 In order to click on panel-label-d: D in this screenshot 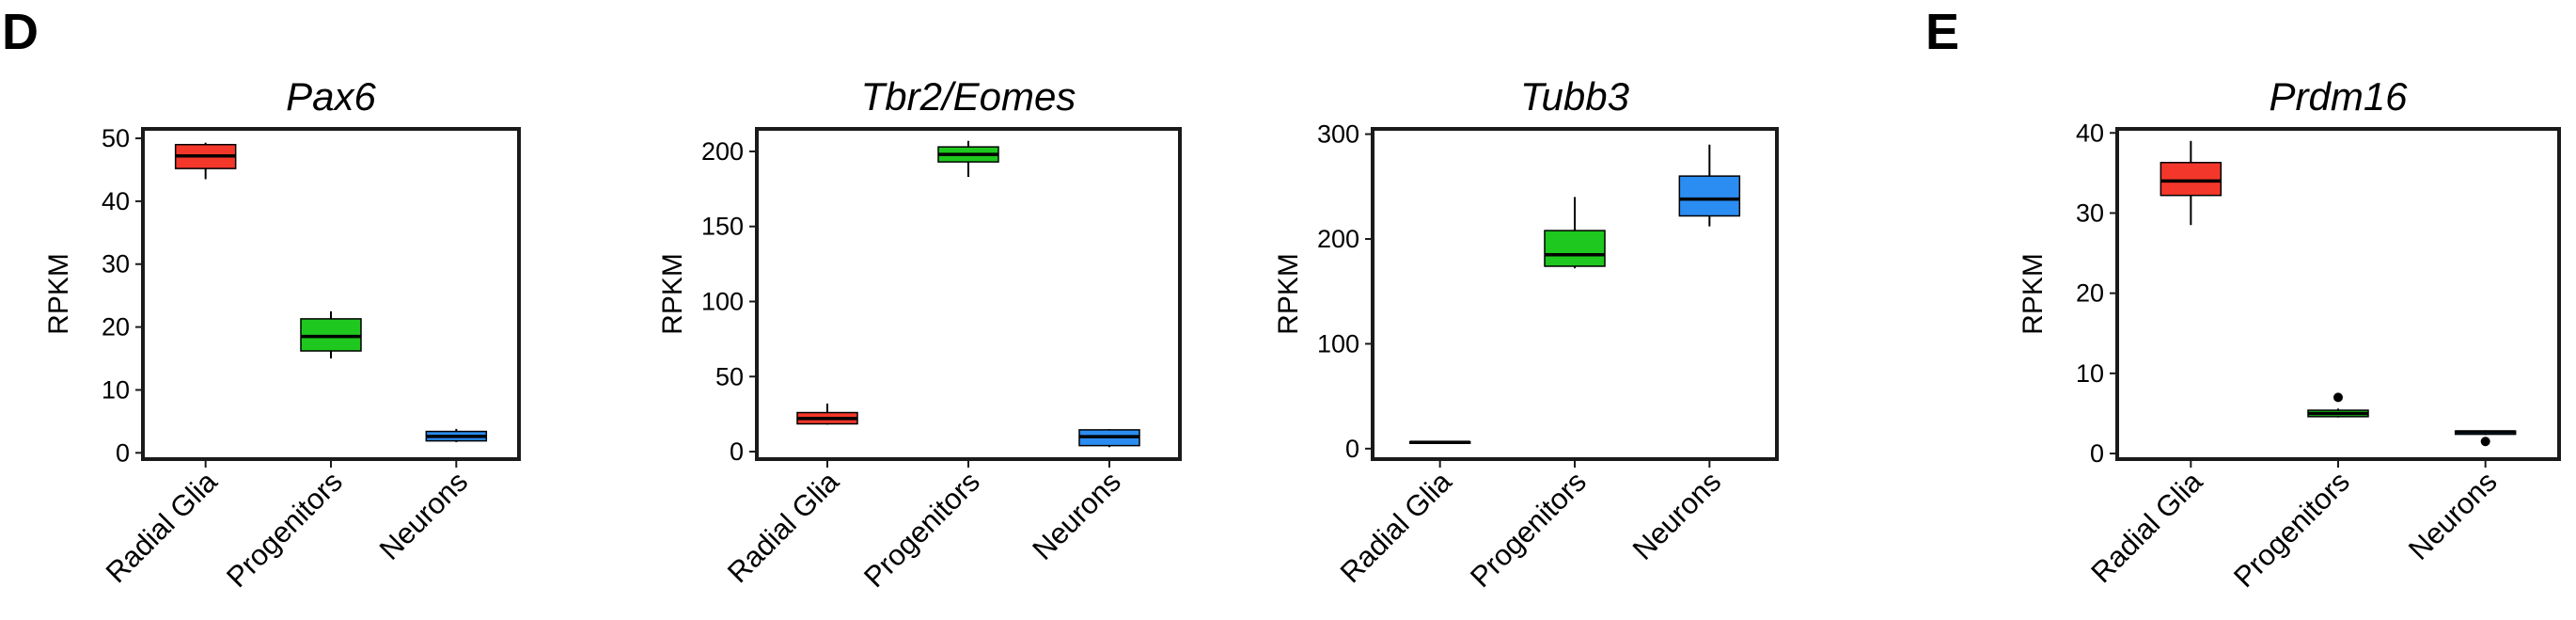, I will do `click(21, 32)`.